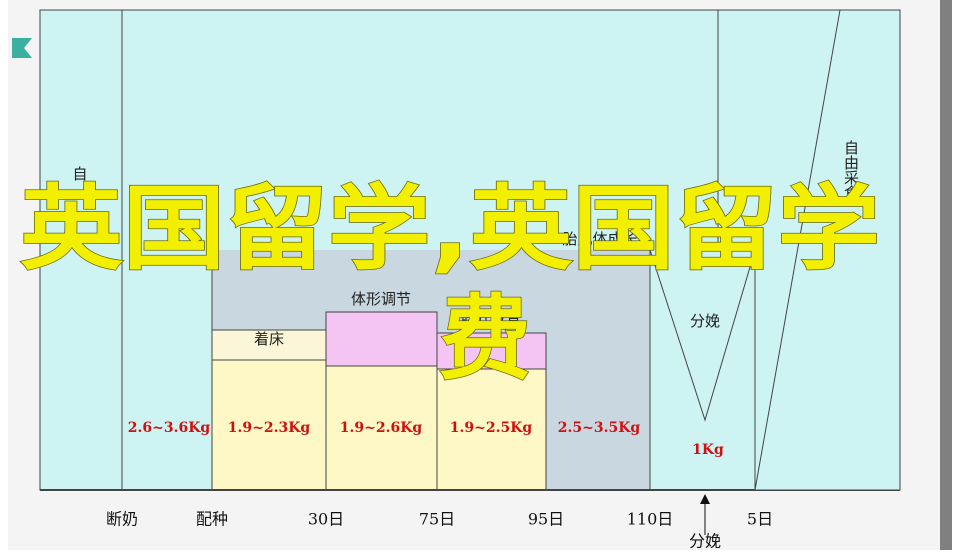 Image resolution: width=968 pixels, height=560 pixels. Describe the element at coordinates (702, 335) in the screenshot. I see `birth-curve` at that location.